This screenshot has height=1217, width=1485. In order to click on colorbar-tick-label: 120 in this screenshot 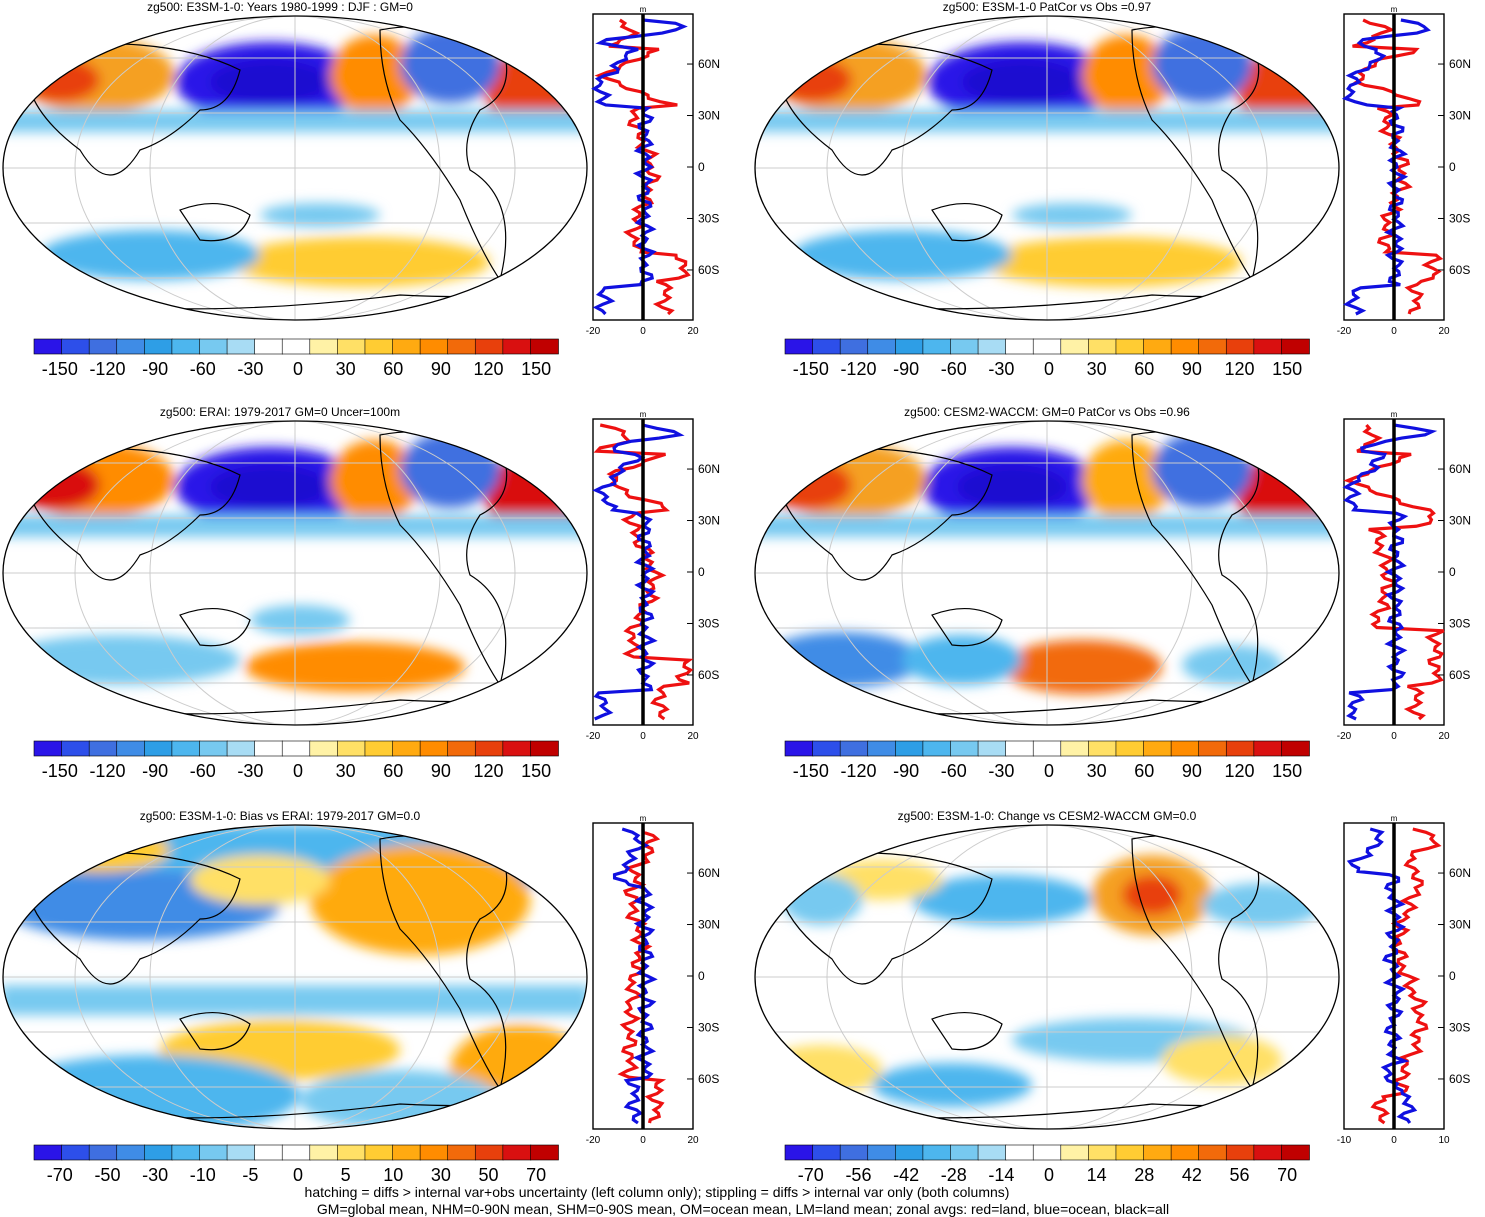, I will do `click(489, 369)`.